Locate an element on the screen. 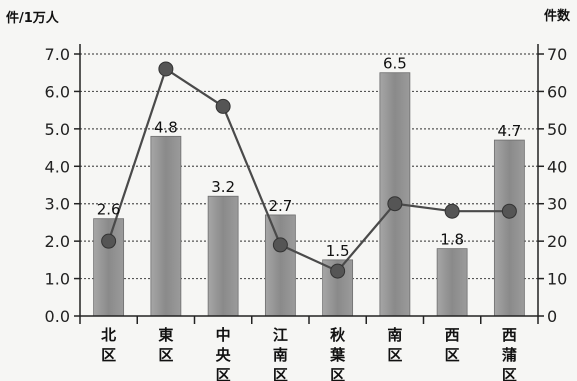  bar-value-label: 1.5 is located at coordinates (338, 251).